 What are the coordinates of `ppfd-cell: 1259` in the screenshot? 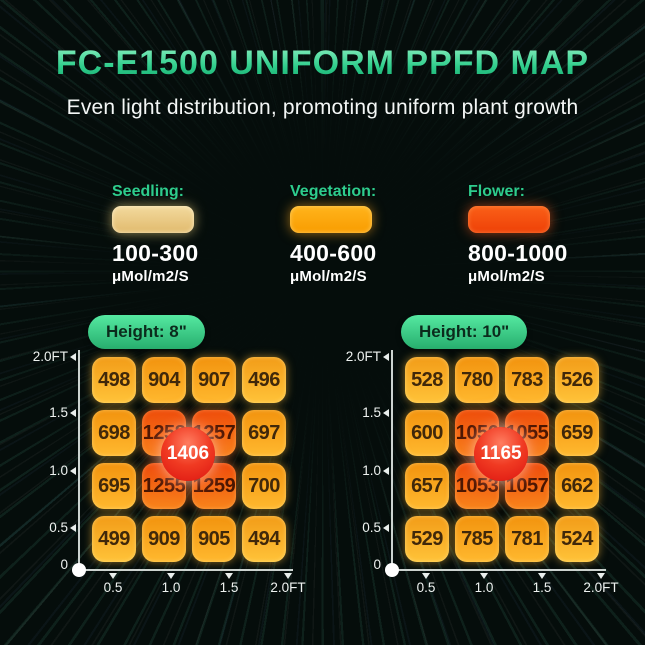 It's located at (214, 486).